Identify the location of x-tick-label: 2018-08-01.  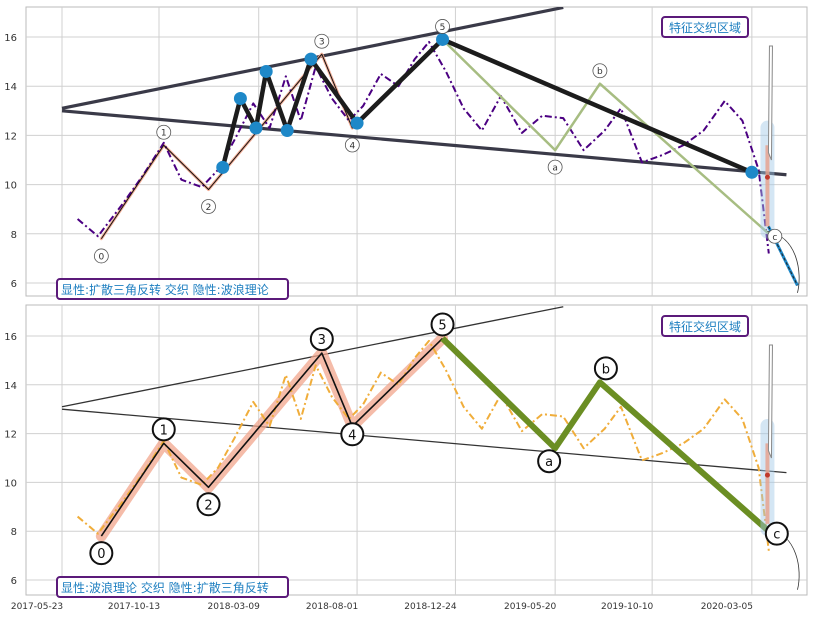
(332, 607).